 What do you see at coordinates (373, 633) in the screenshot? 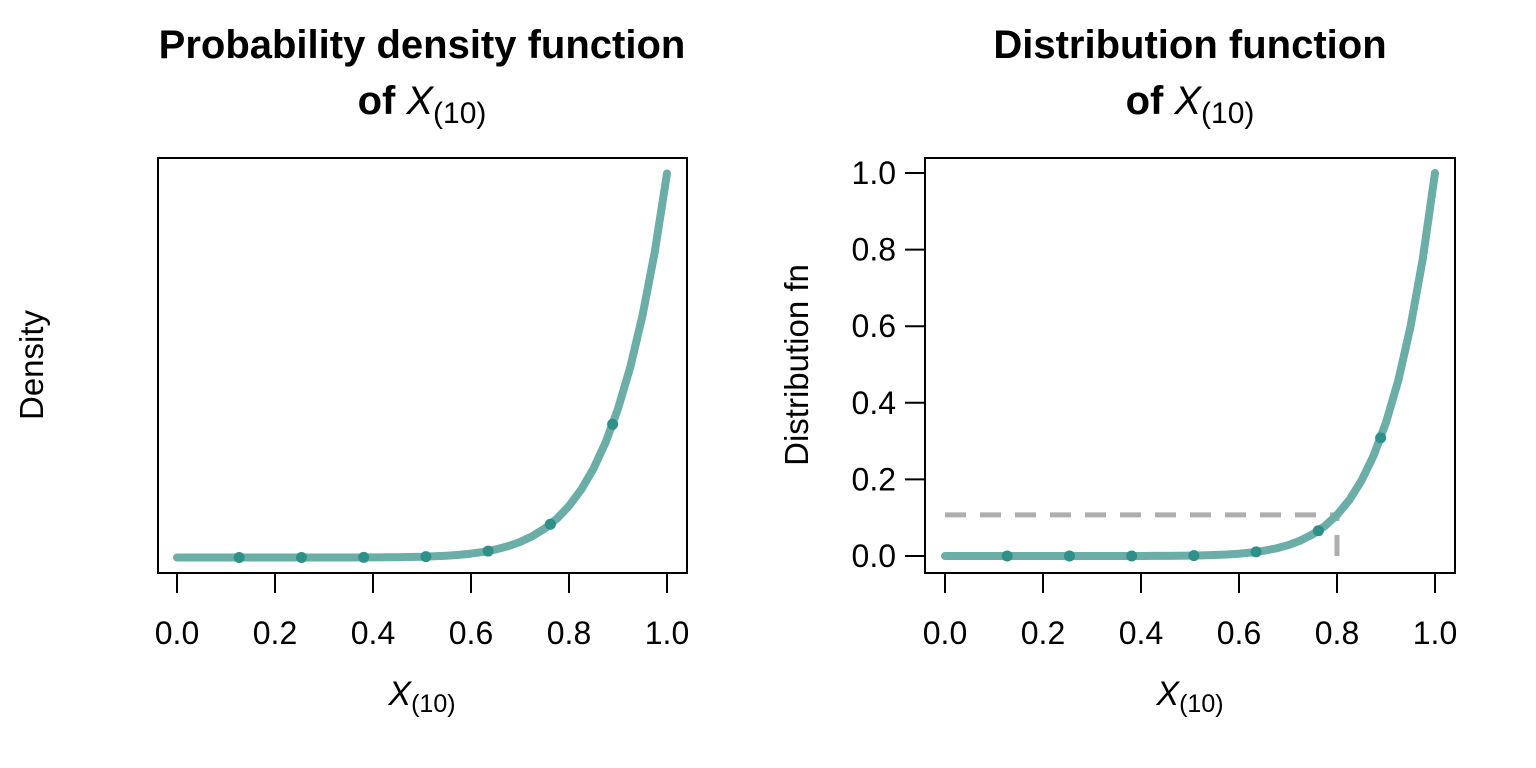
I see `pdf-x-tick-label: 0.4` at bounding box center [373, 633].